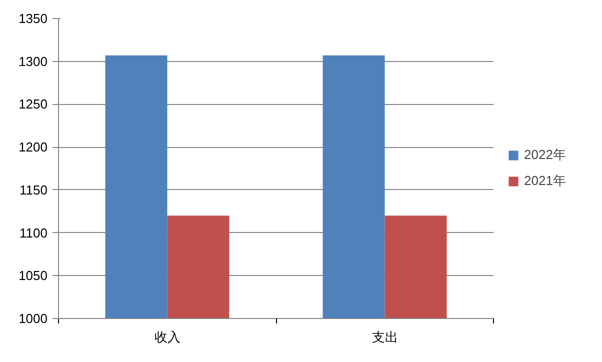 The width and height of the screenshot is (602, 362). What do you see at coordinates (34, 232) in the screenshot?
I see `y-tick-label: 1100` at bounding box center [34, 232].